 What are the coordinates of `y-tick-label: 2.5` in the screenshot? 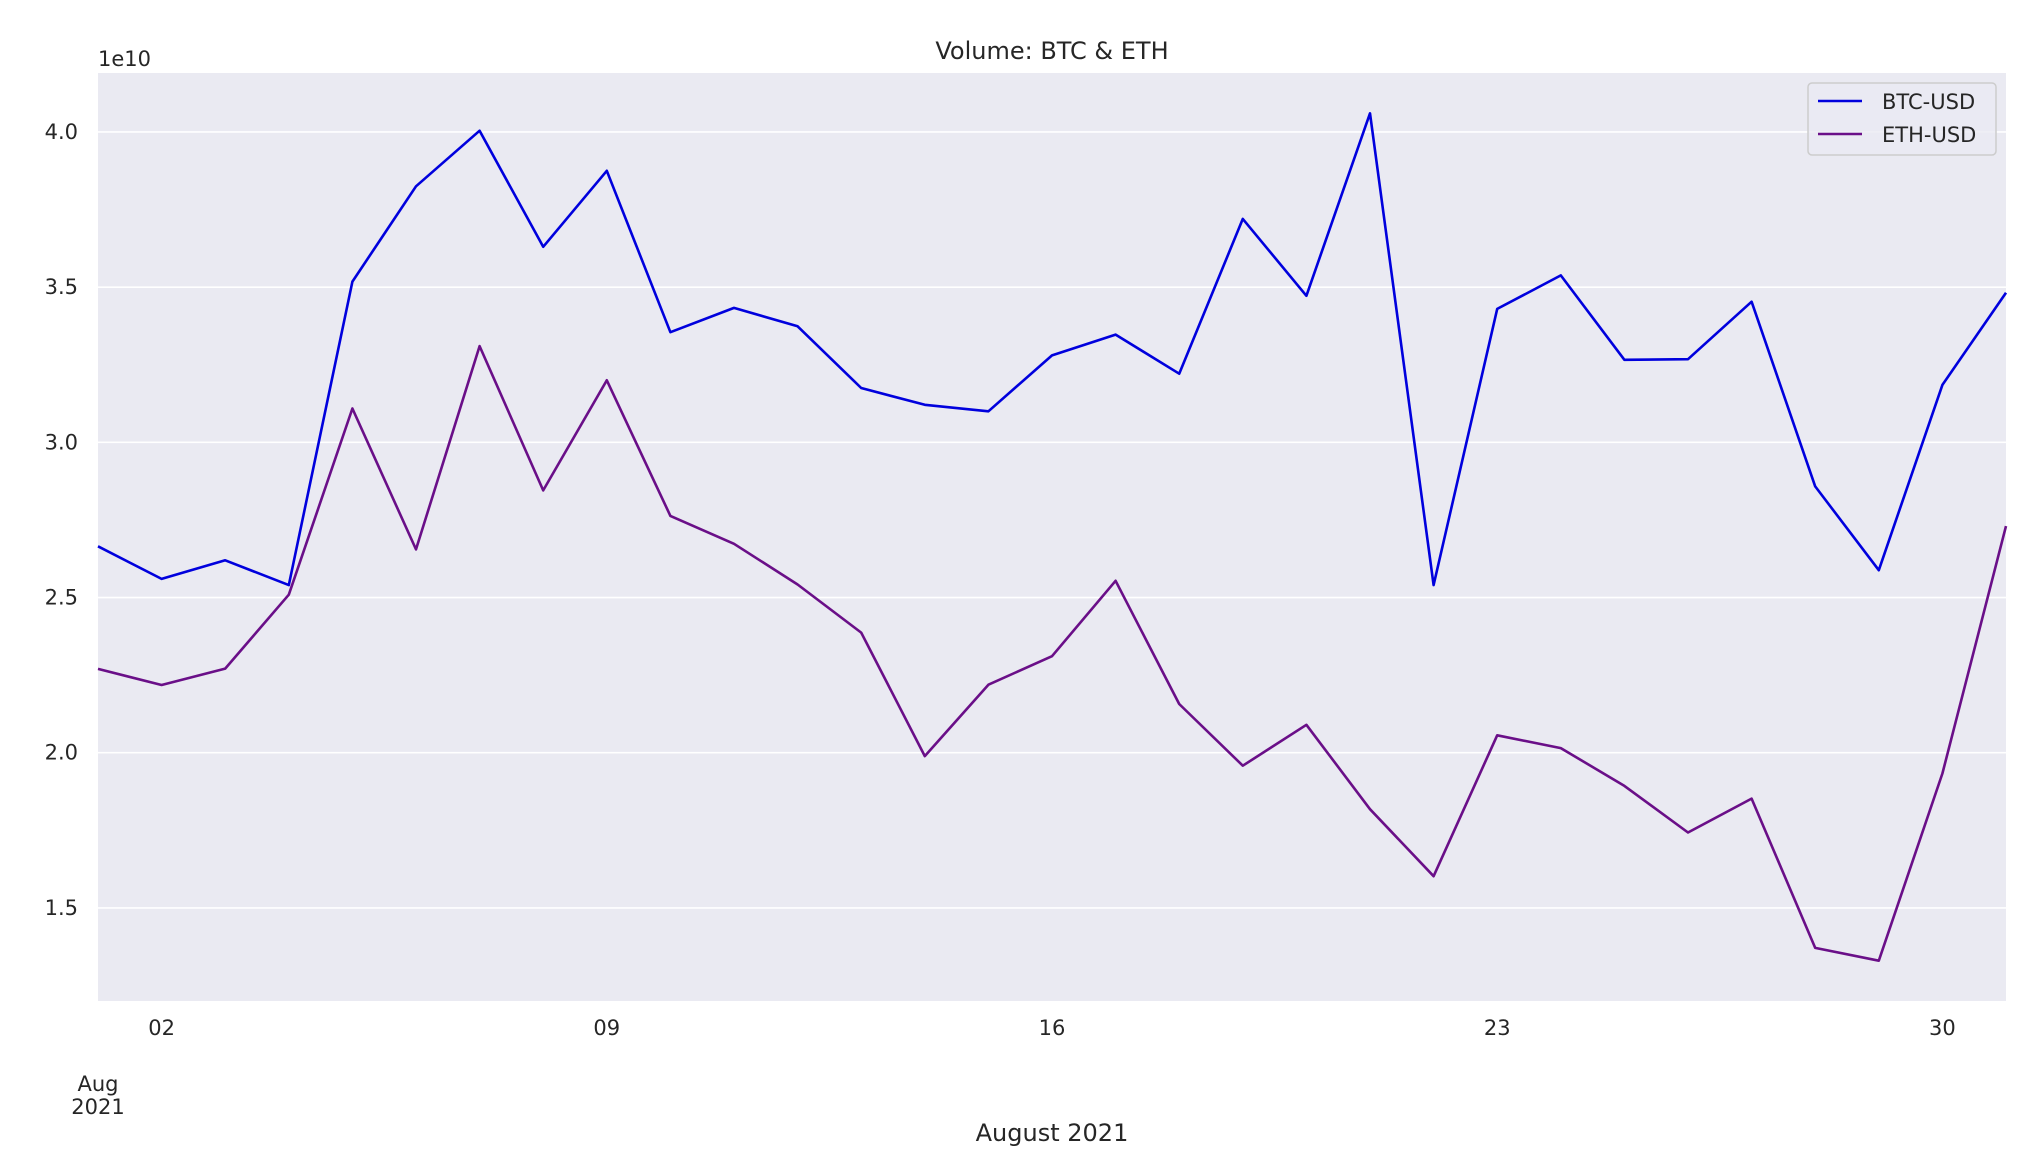 It's located at (61, 598).